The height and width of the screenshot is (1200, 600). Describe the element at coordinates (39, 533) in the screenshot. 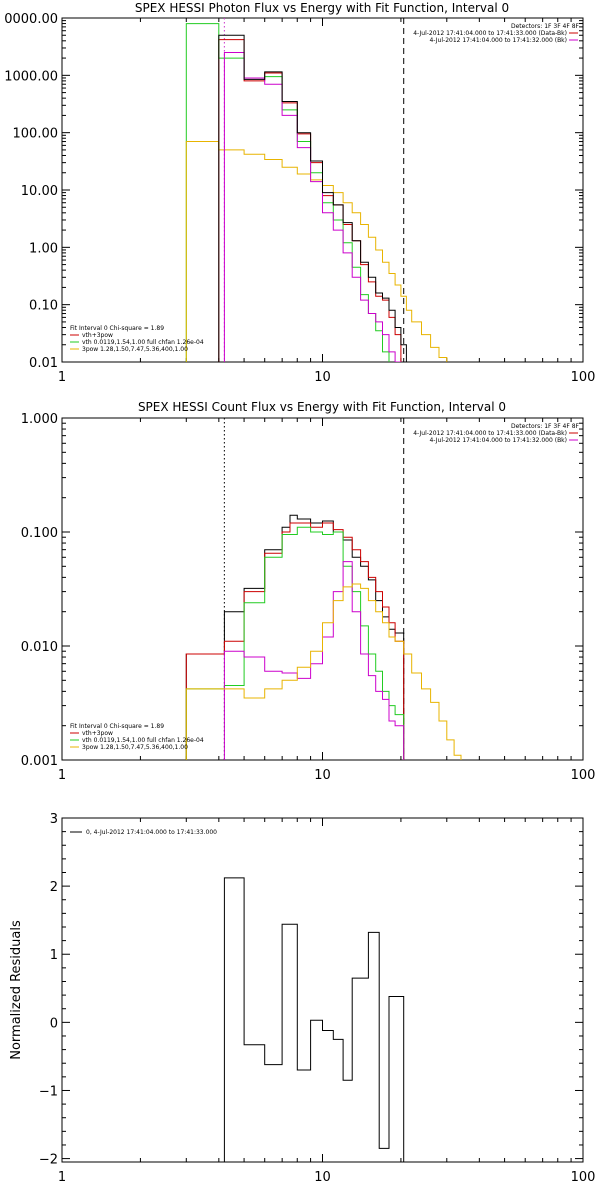

I see `y-tick-label: 0.100` at that location.